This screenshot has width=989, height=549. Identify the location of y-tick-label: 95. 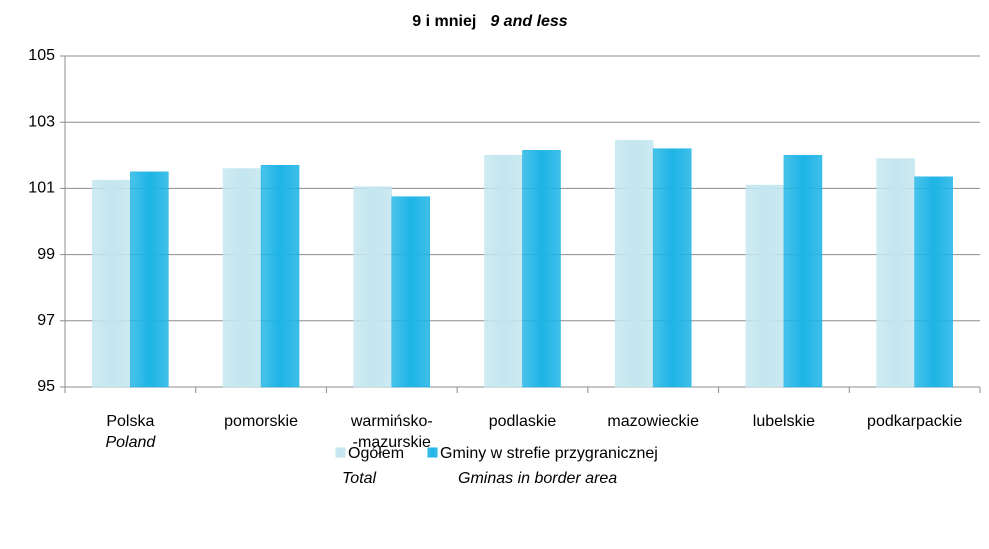
(46, 386).